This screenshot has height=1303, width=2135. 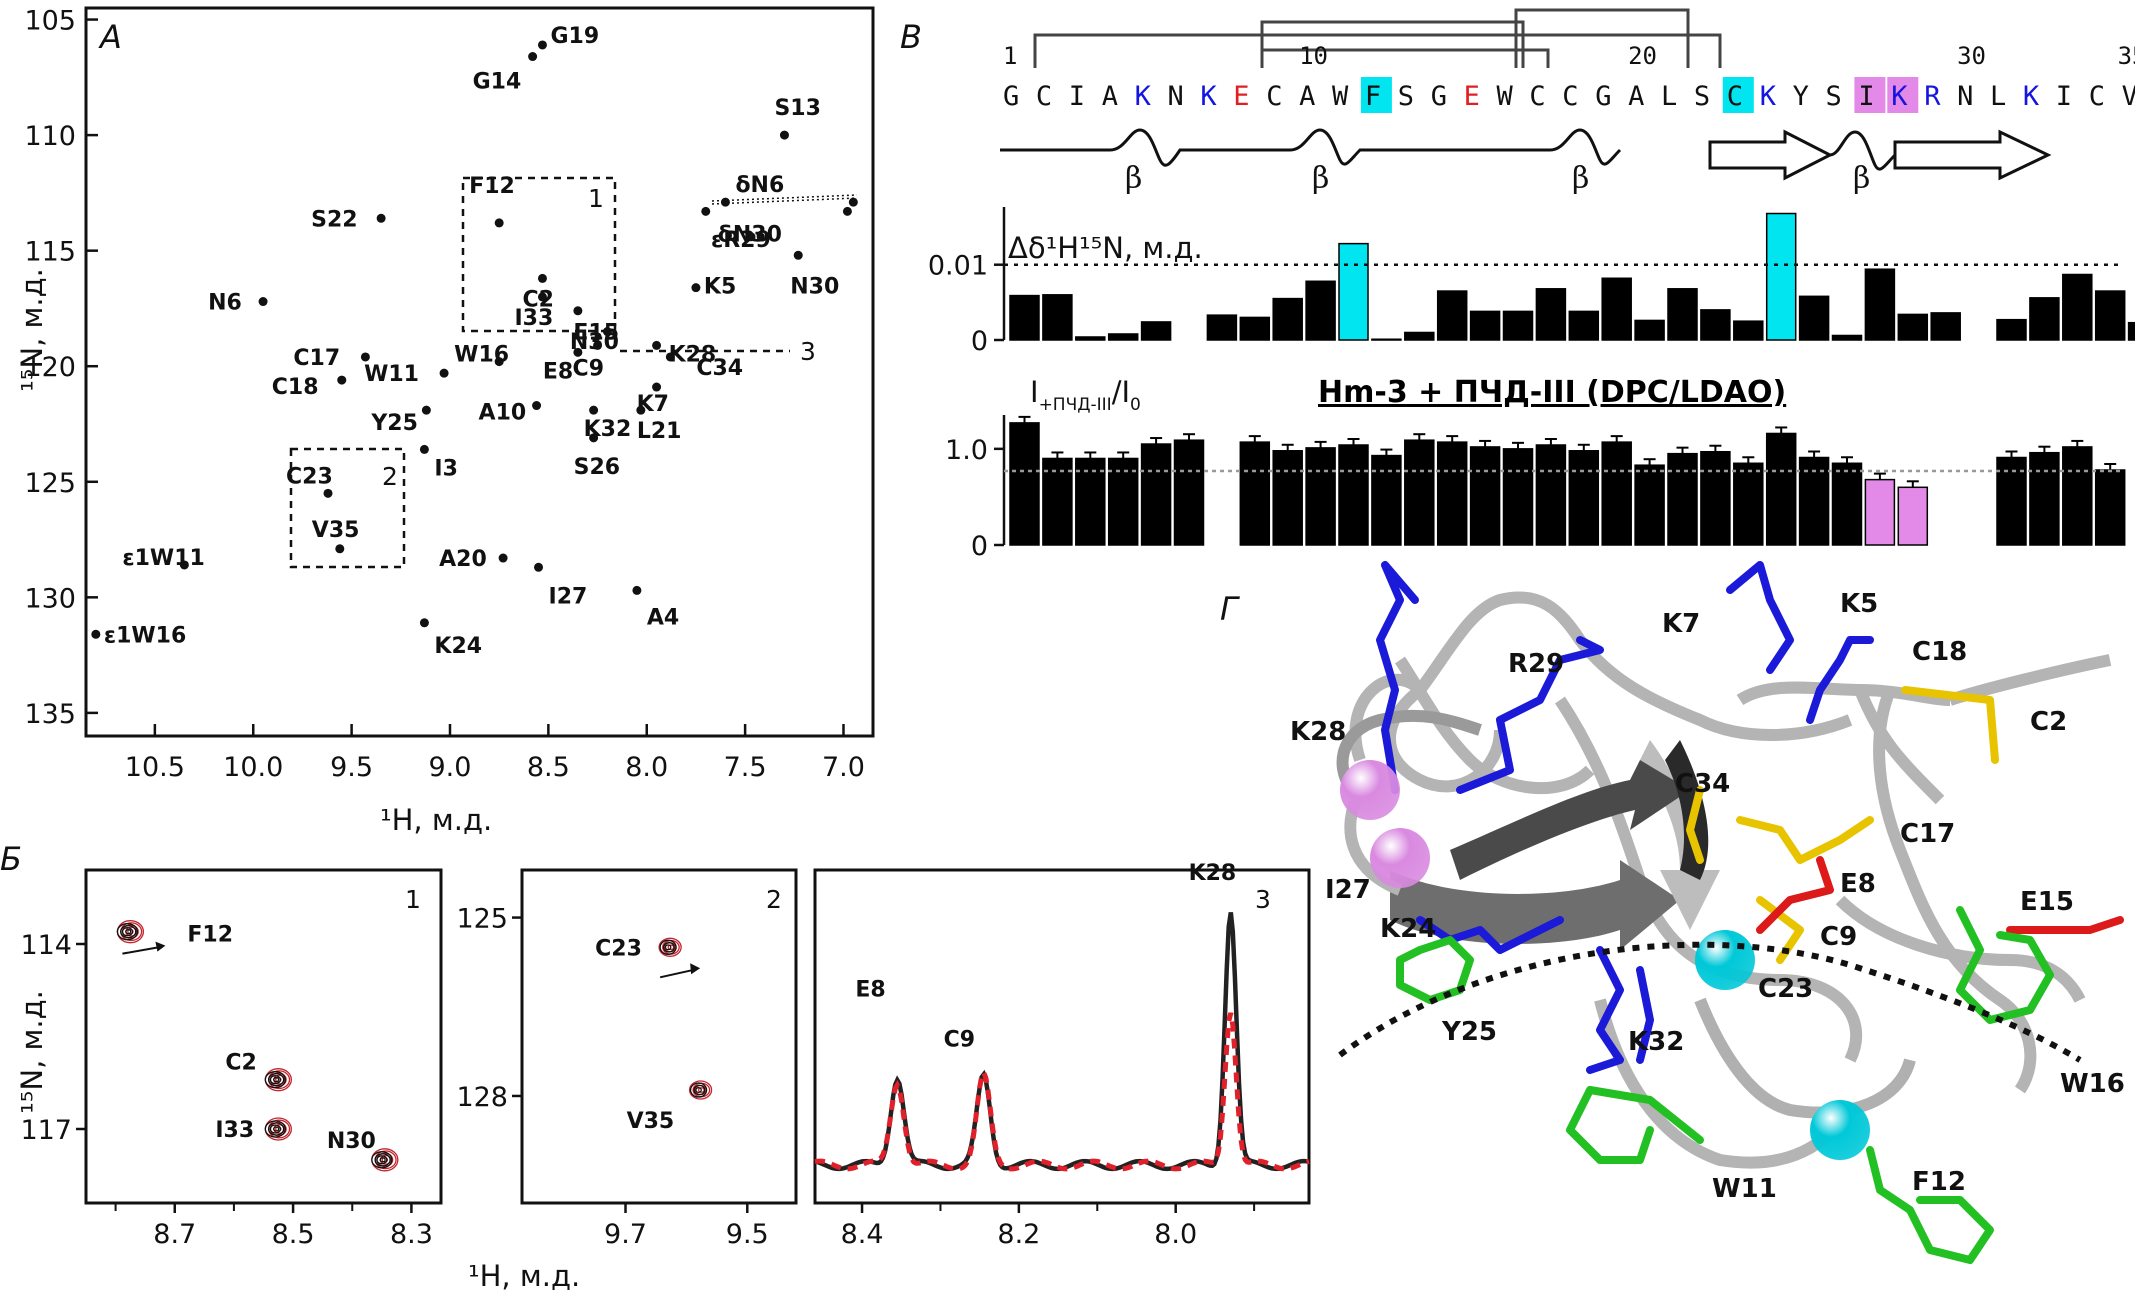 What do you see at coordinates (1834, 96) in the screenshot?
I see `sequence-residue: S` at bounding box center [1834, 96].